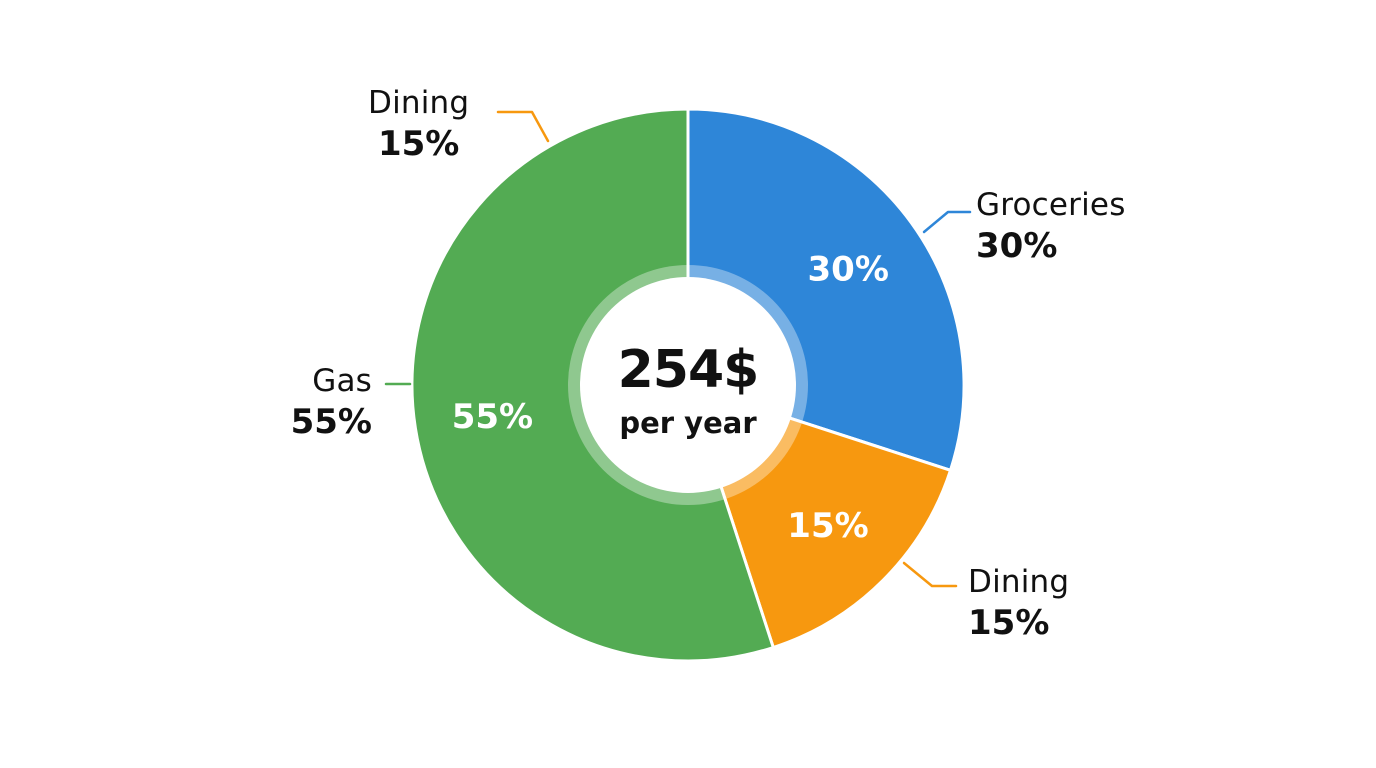 The width and height of the screenshot is (1376, 768). Describe the element at coordinates (930, 574) in the screenshot. I see `leader-dining` at that location.